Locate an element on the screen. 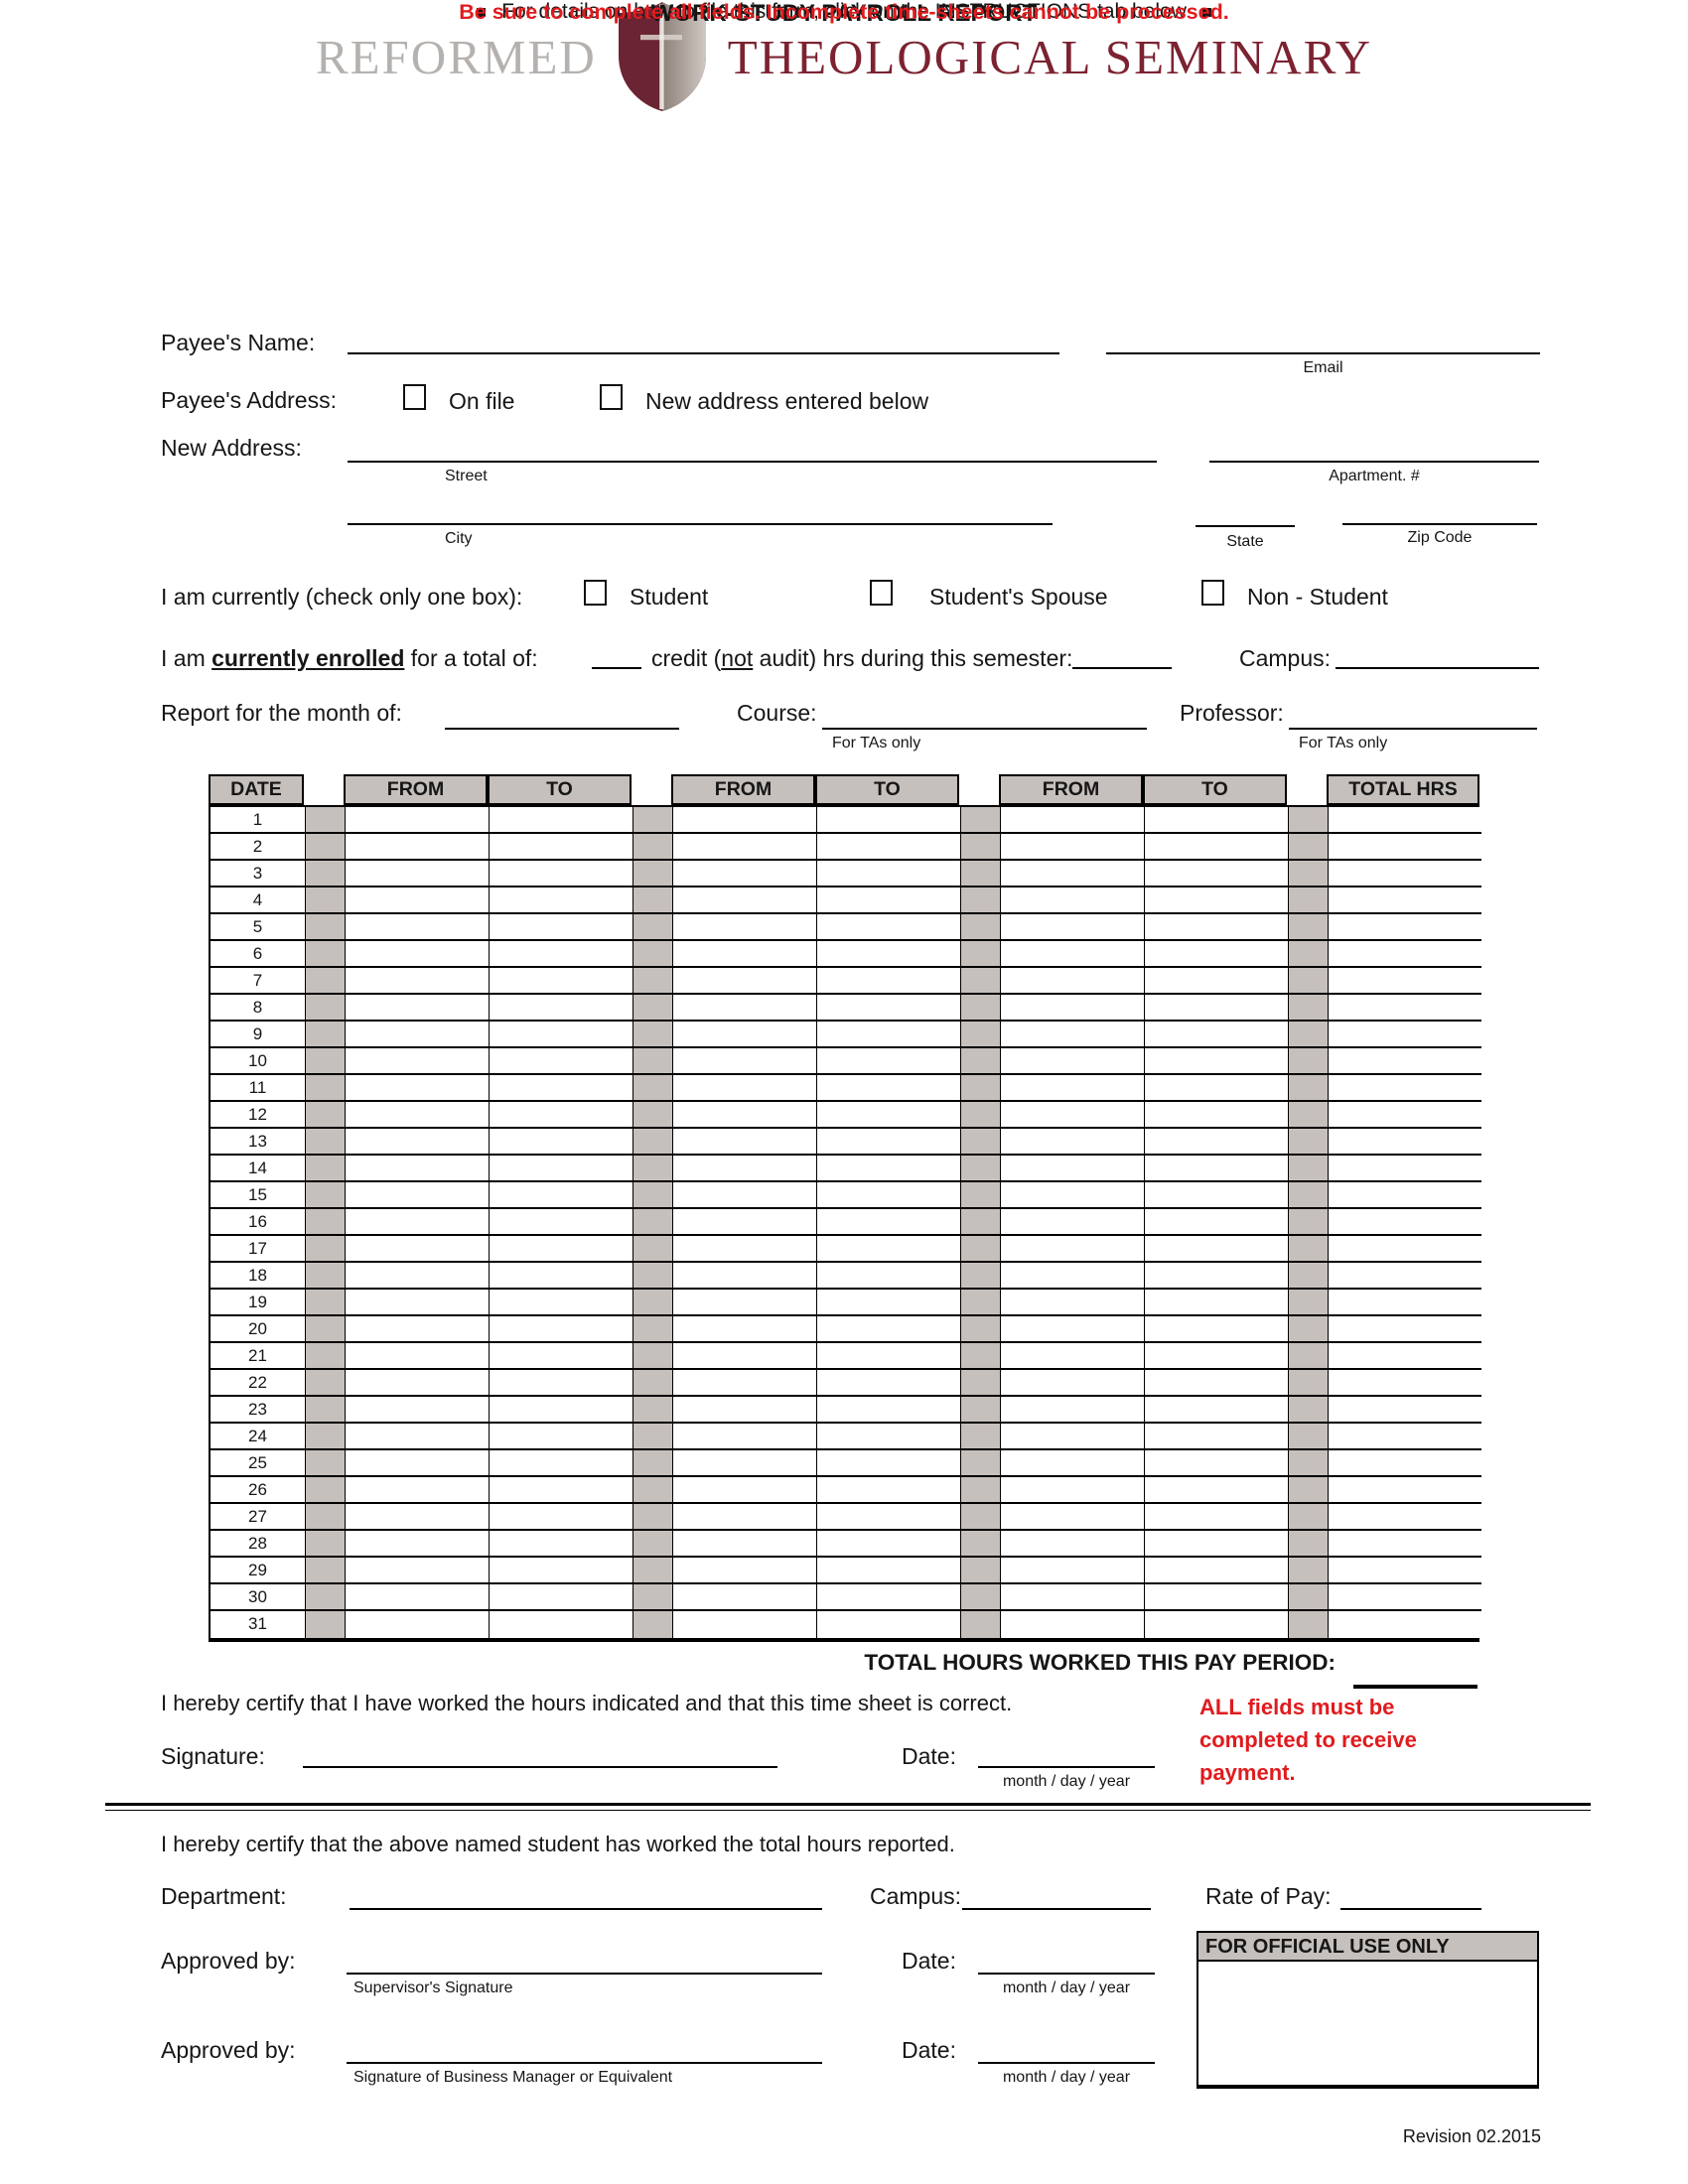 The image size is (1688, 2184). course-field is located at coordinates (984, 729).